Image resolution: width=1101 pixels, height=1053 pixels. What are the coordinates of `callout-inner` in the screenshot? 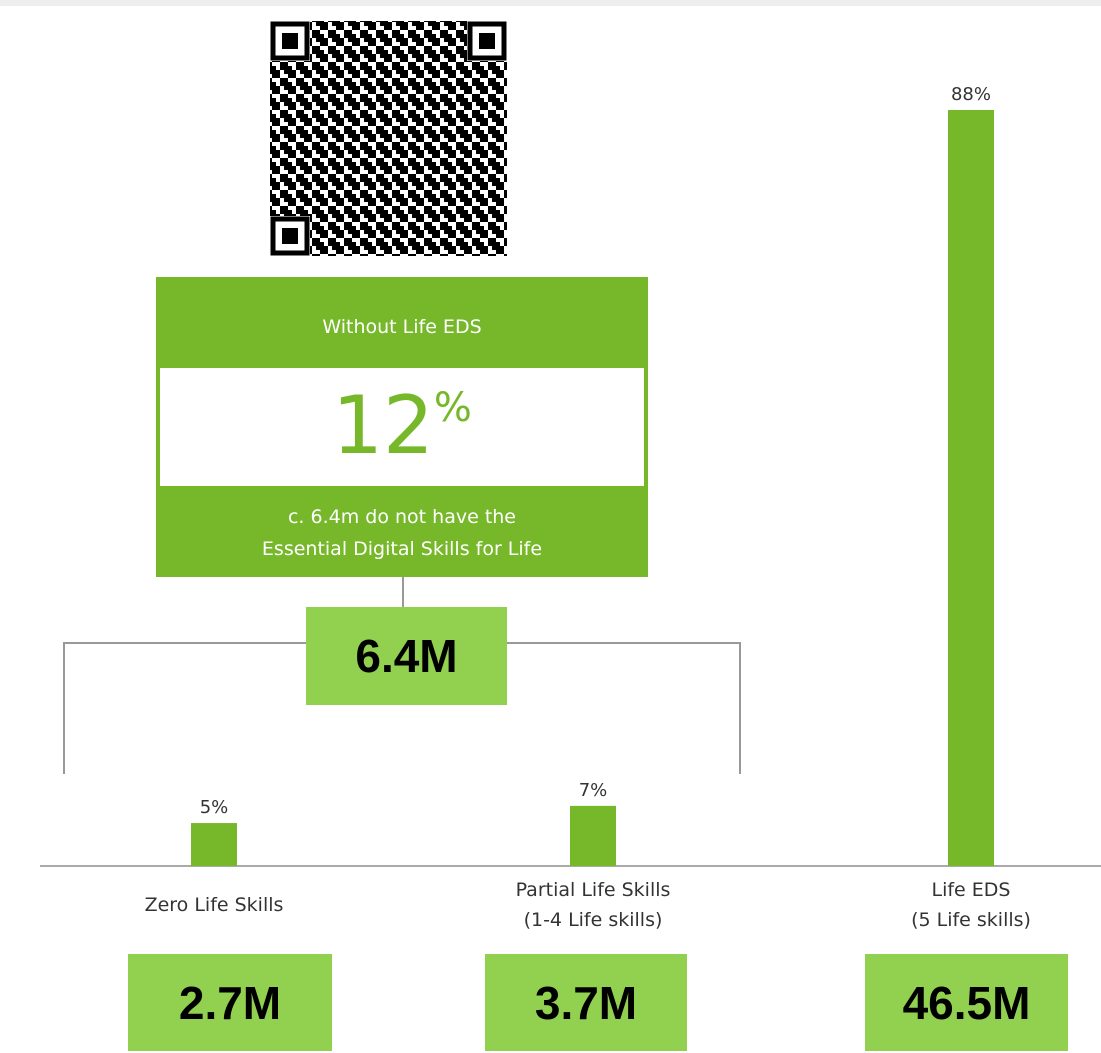 It's located at (402, 427).